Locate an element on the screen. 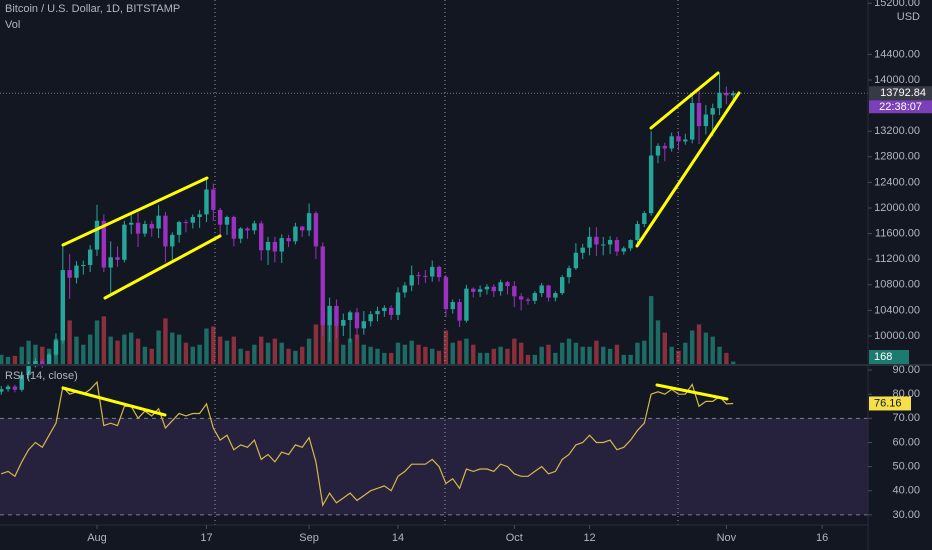  x-tick-label: Sep is located at coordinates (309, 538).